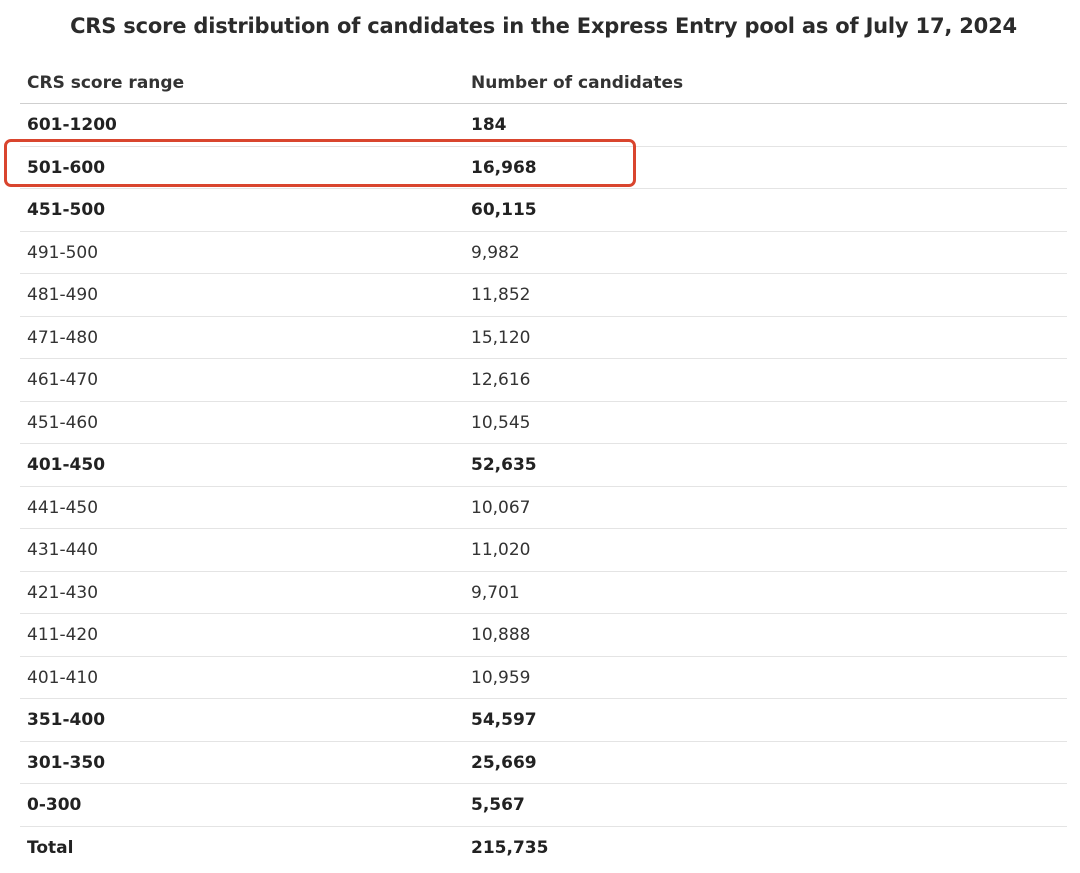 Image resolution: width=1080 pixels, height=873 pixels. I want to click on score-range-cell: 351-400, so click(66, 720).